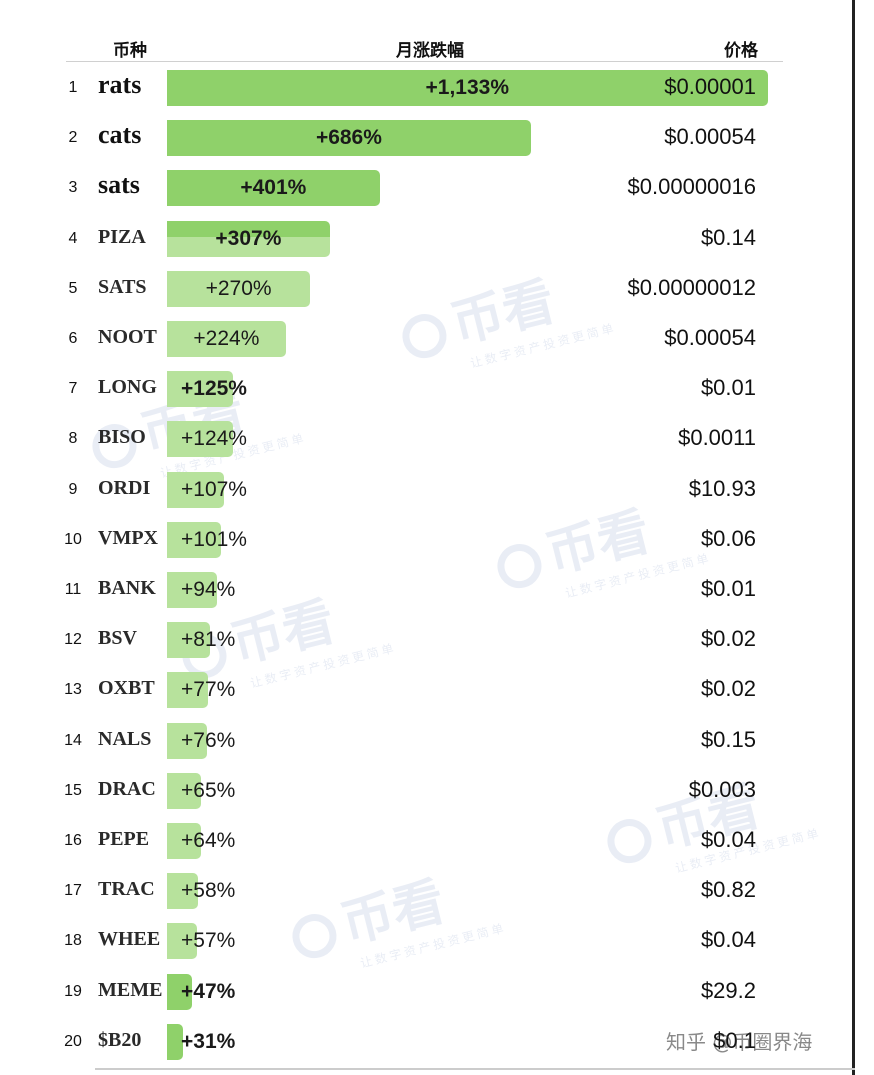 The height and width of the screenshot is (1075, 874). What do you see at coordinates (728, 890) in the screenshot?
I see `price-value: $0.82` at bounding box center [728, 890].